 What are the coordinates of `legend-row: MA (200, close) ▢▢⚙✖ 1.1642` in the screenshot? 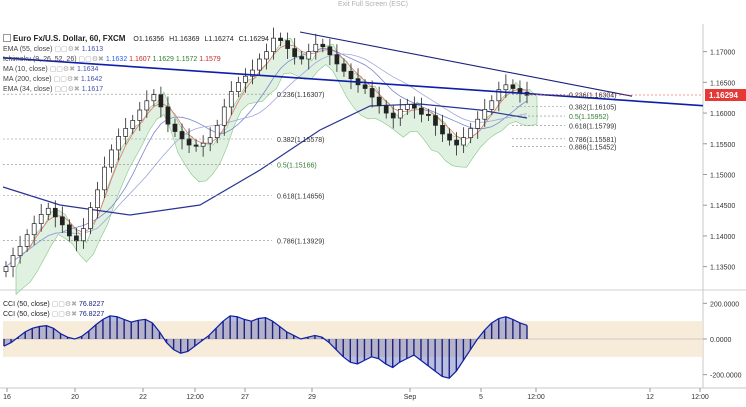 It's located at (52, 79).